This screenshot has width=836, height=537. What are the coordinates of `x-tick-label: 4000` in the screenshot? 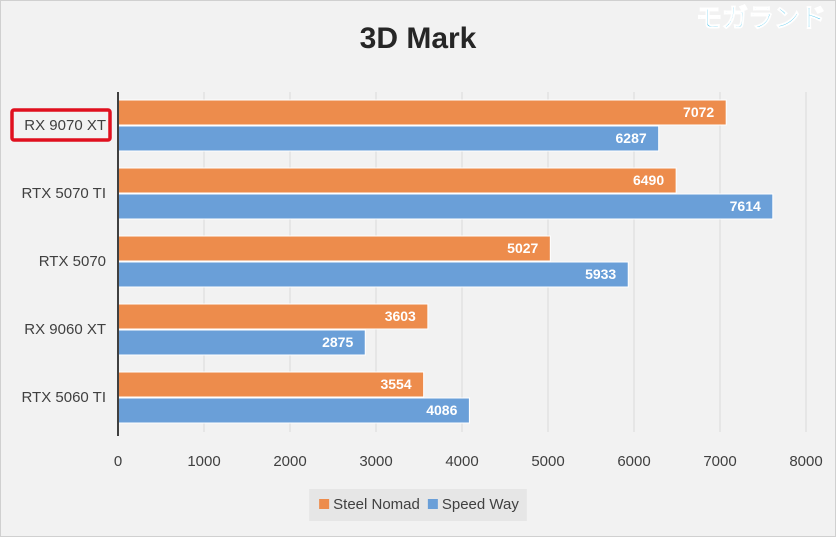 It's located at (461, 461).